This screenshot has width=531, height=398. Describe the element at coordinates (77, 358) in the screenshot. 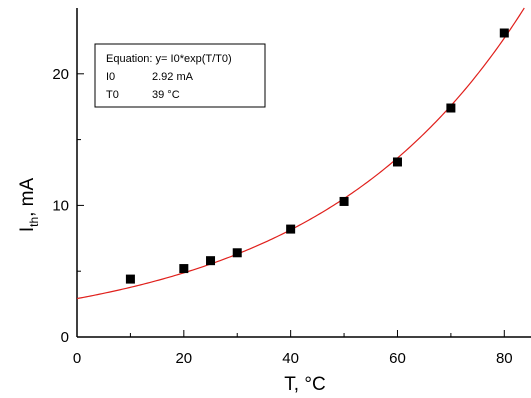

I see `x-tick-label: 0` at that location.